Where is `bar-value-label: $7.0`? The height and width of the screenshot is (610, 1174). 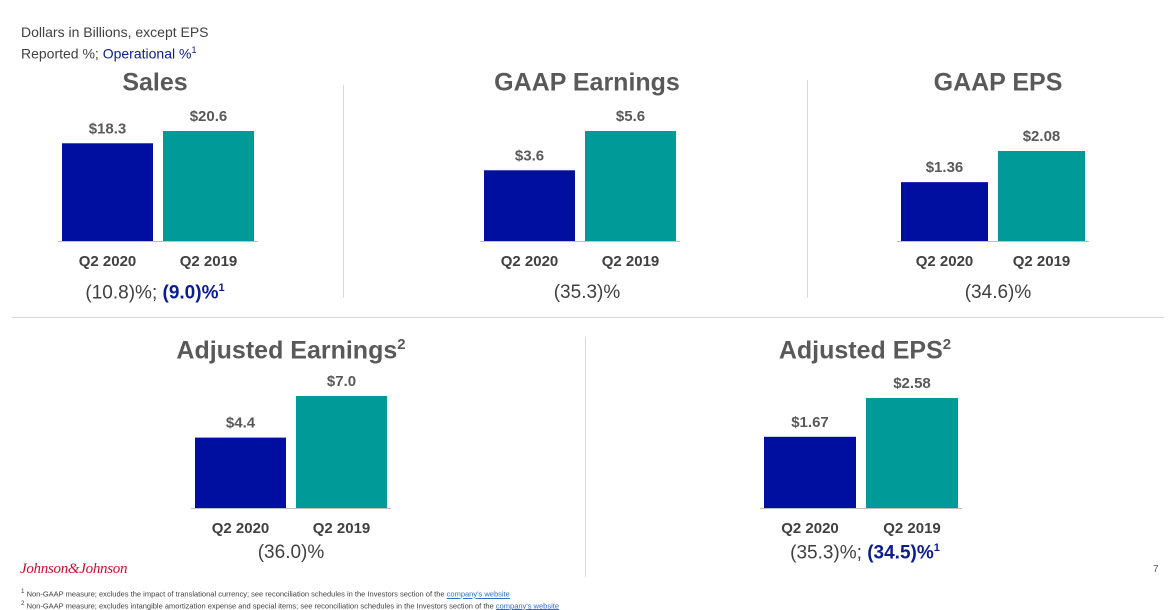 bar-value-label: $7.0 is located at coordinates (341, 381).